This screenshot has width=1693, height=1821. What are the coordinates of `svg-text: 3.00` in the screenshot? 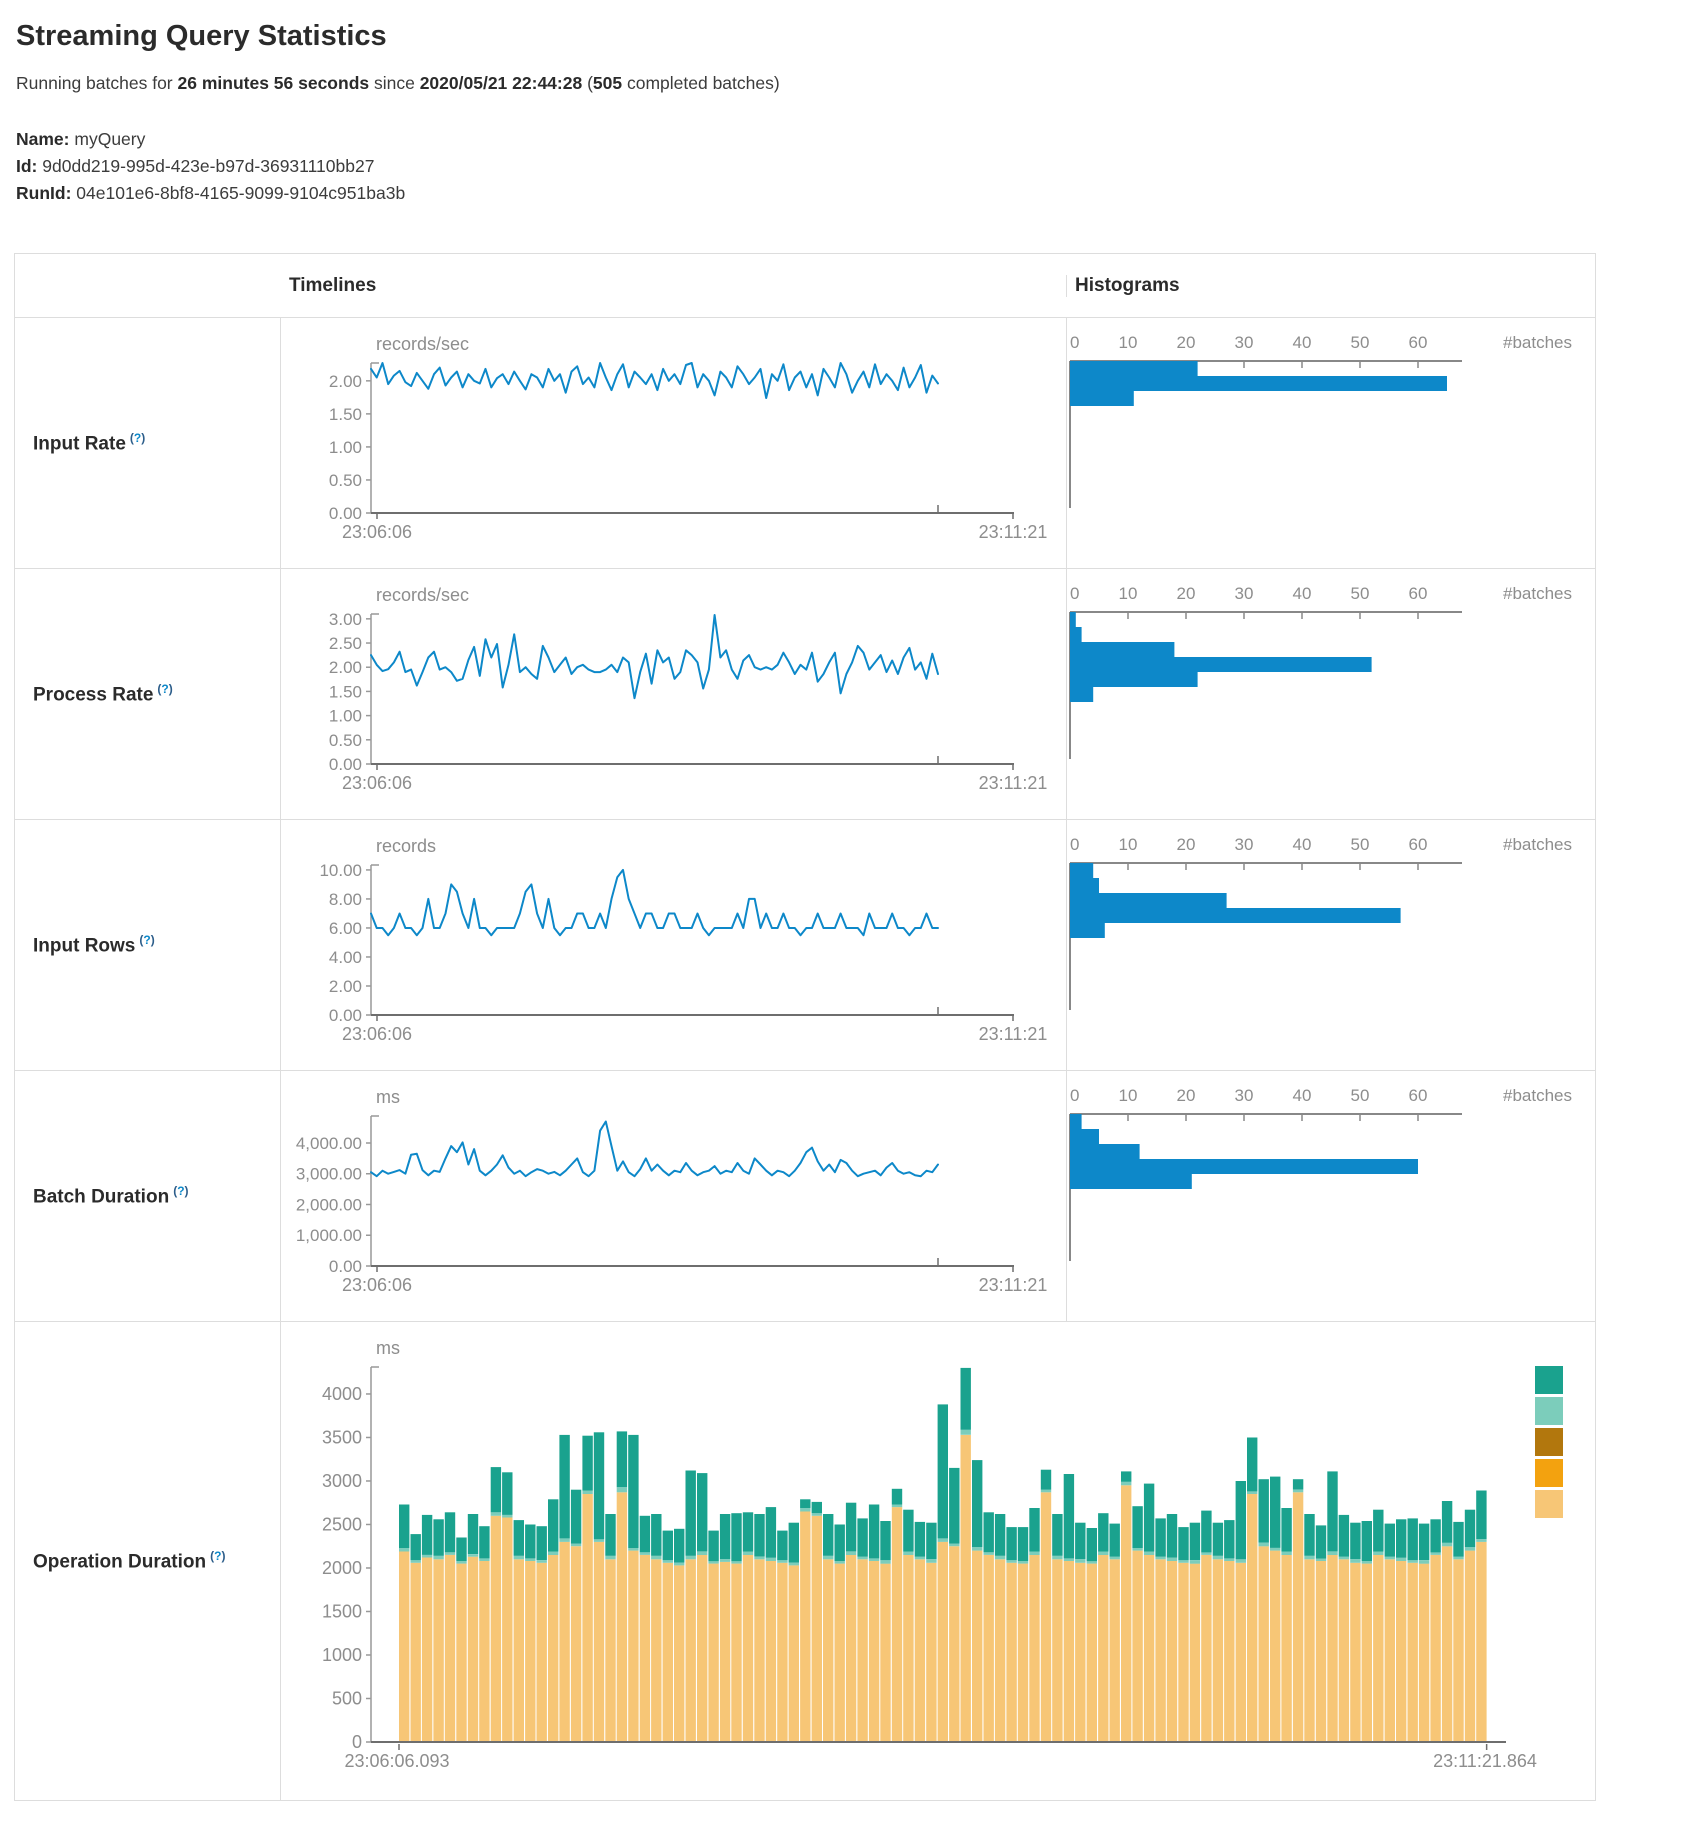 It's located at (345, 619).